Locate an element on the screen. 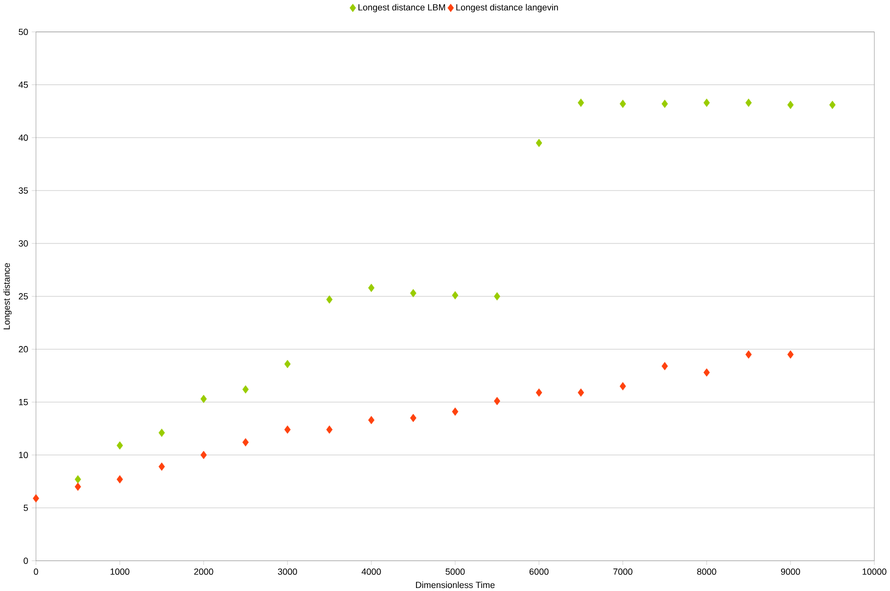 This screenshot has width=890, height=591. x-tick-label: 8000 is located at coordinates (706, 571).